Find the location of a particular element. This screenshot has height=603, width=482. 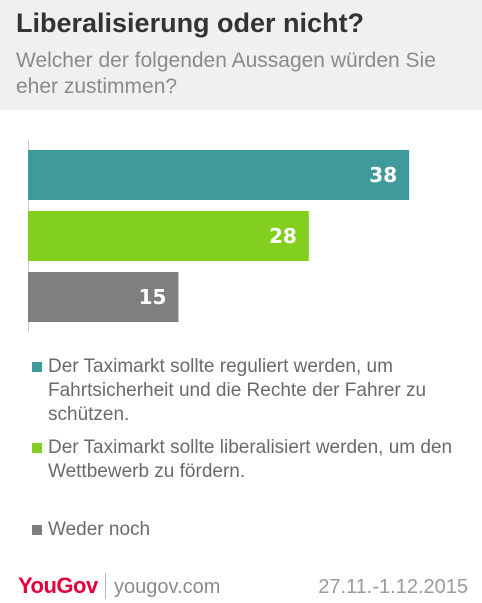

footer: YouGov yougov.com 27.11.-1.12.2015 is located at coordinates (241, 584).